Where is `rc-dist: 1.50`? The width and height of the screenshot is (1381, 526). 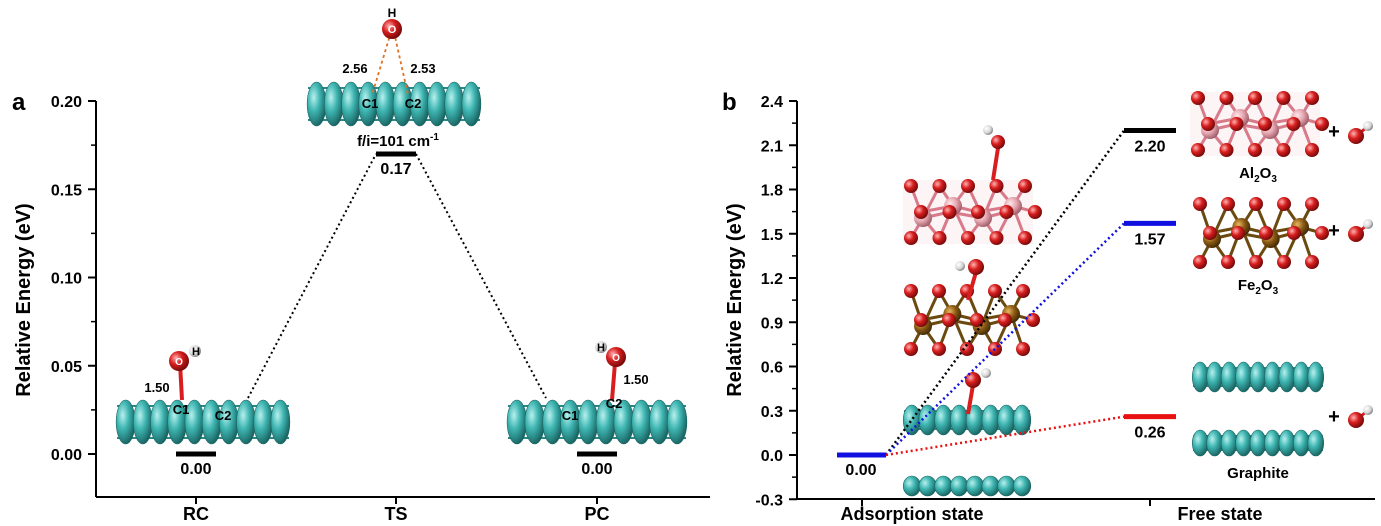 rc-dist: 1.50 is located at coordinates (156, 387).